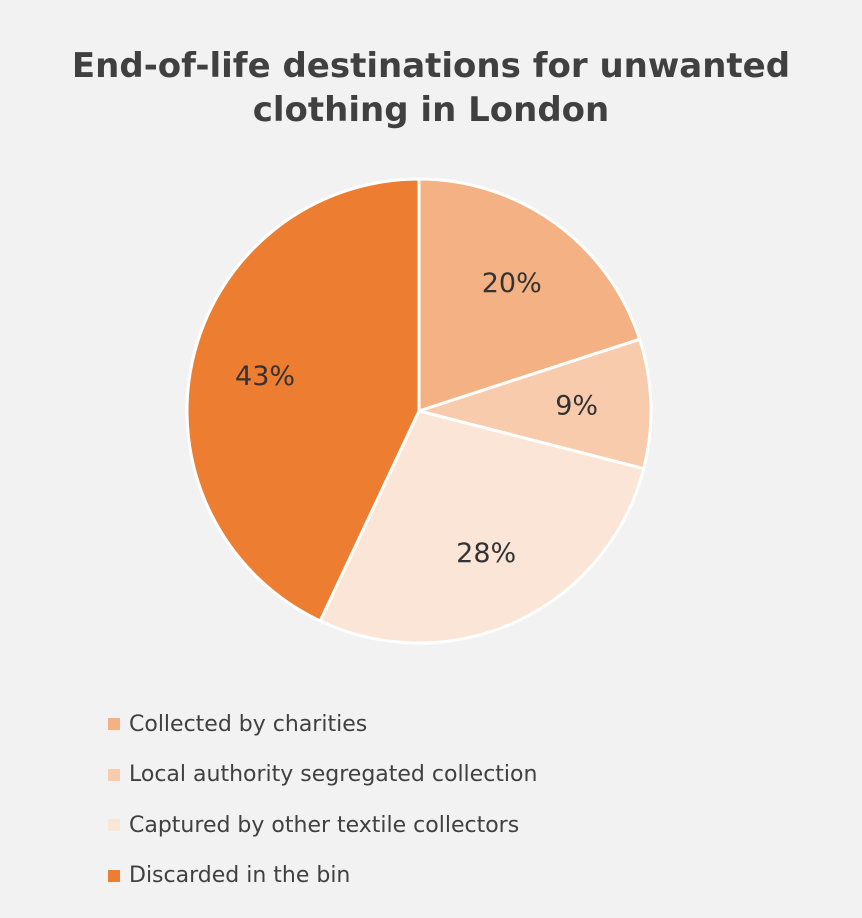 This screenshot has width=862, height=918. I want to click on pie-data-label-4: 43%, so click(265, 376).